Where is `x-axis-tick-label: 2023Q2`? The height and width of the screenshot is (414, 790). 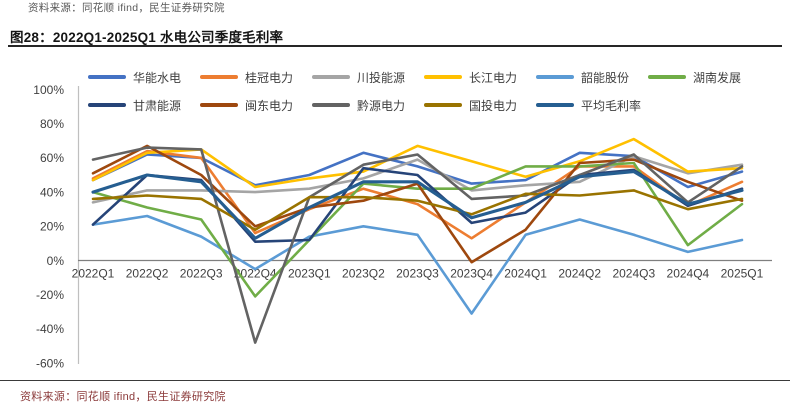
x-axis-tick-label: 2023Q2 is located at coordinates (363, 274).